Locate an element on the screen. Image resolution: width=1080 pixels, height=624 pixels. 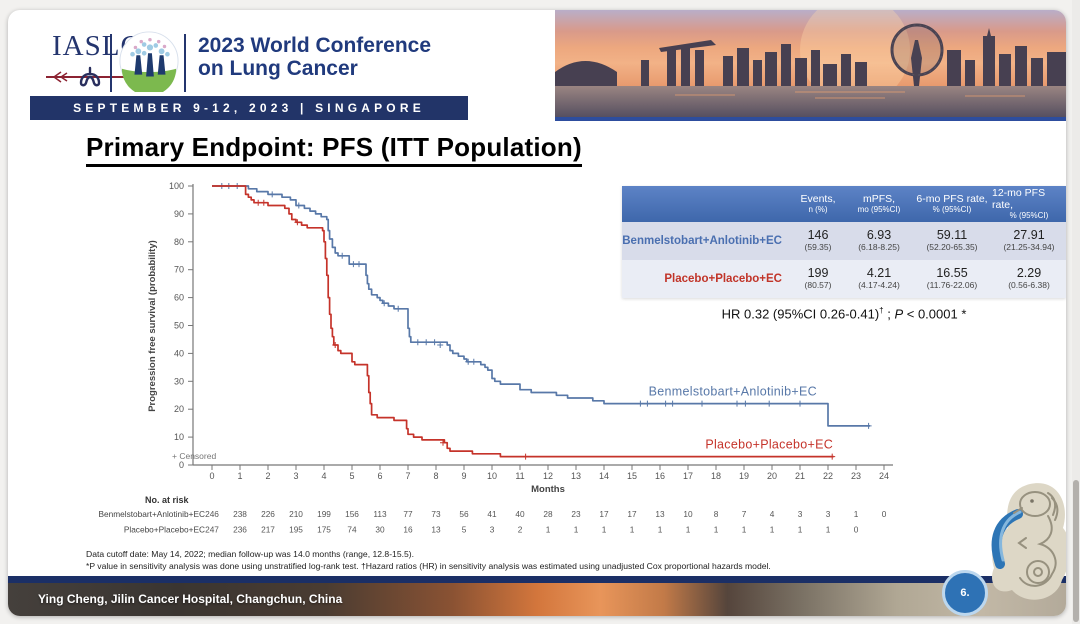
conference-title-line2: on Lung Cancer is located at coordinates (278, 69).